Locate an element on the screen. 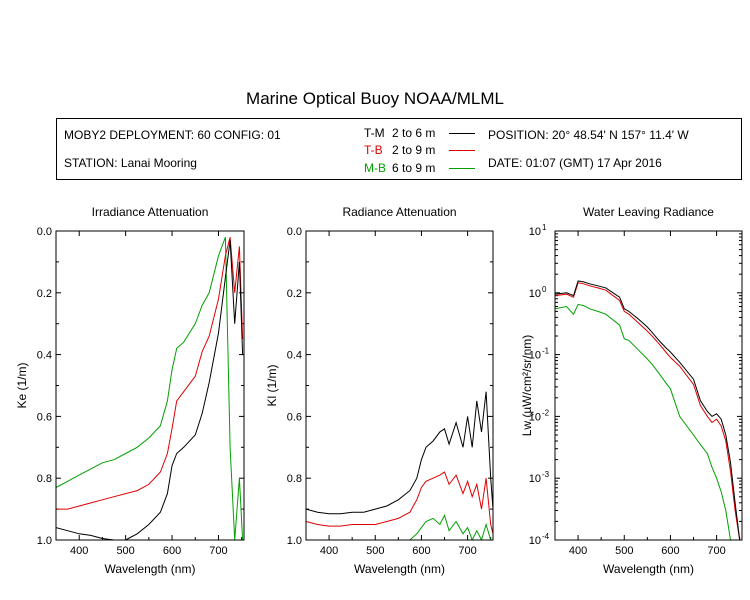  legend-name-tm: T-M is located at coordinates (374, 133).